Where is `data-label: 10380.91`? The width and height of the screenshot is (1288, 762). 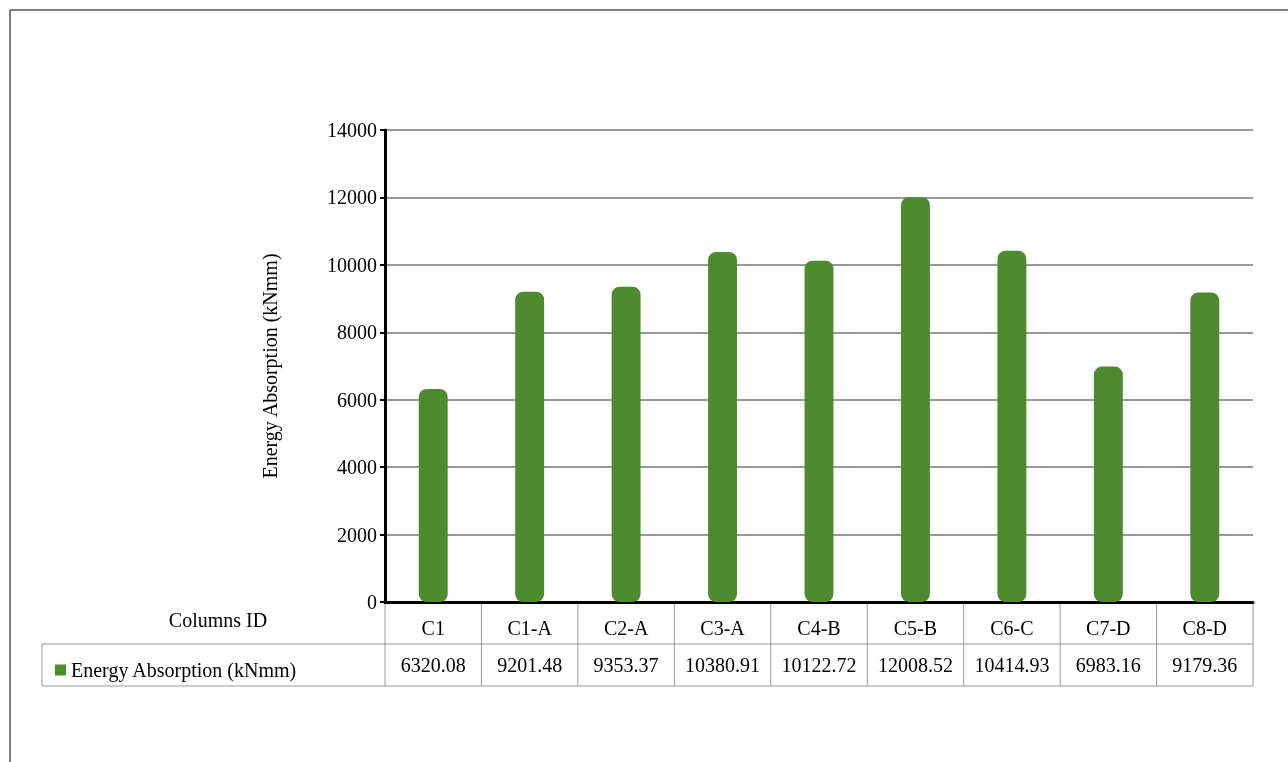 data-label: 10380.91 is located at coordinates (723, 665).